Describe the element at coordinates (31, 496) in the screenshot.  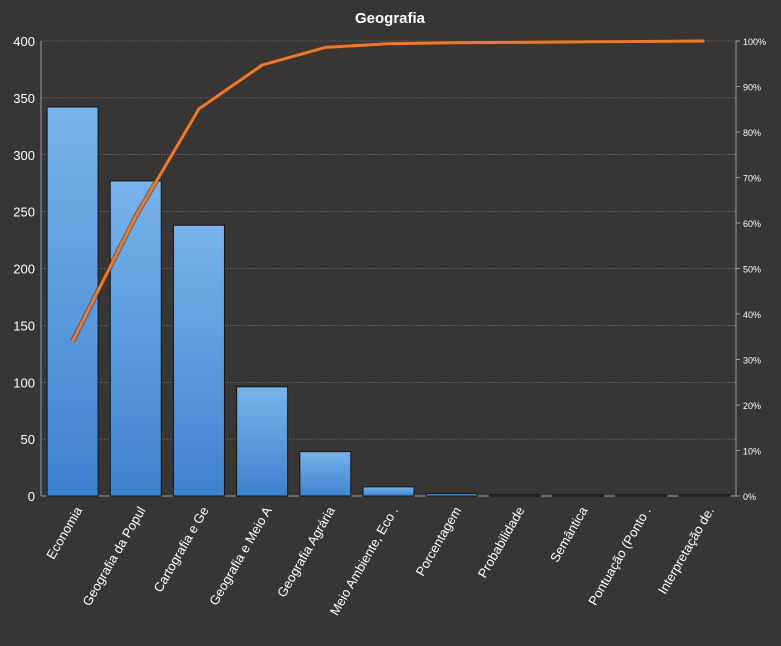
I see `y-tick-label: 0` at that location.